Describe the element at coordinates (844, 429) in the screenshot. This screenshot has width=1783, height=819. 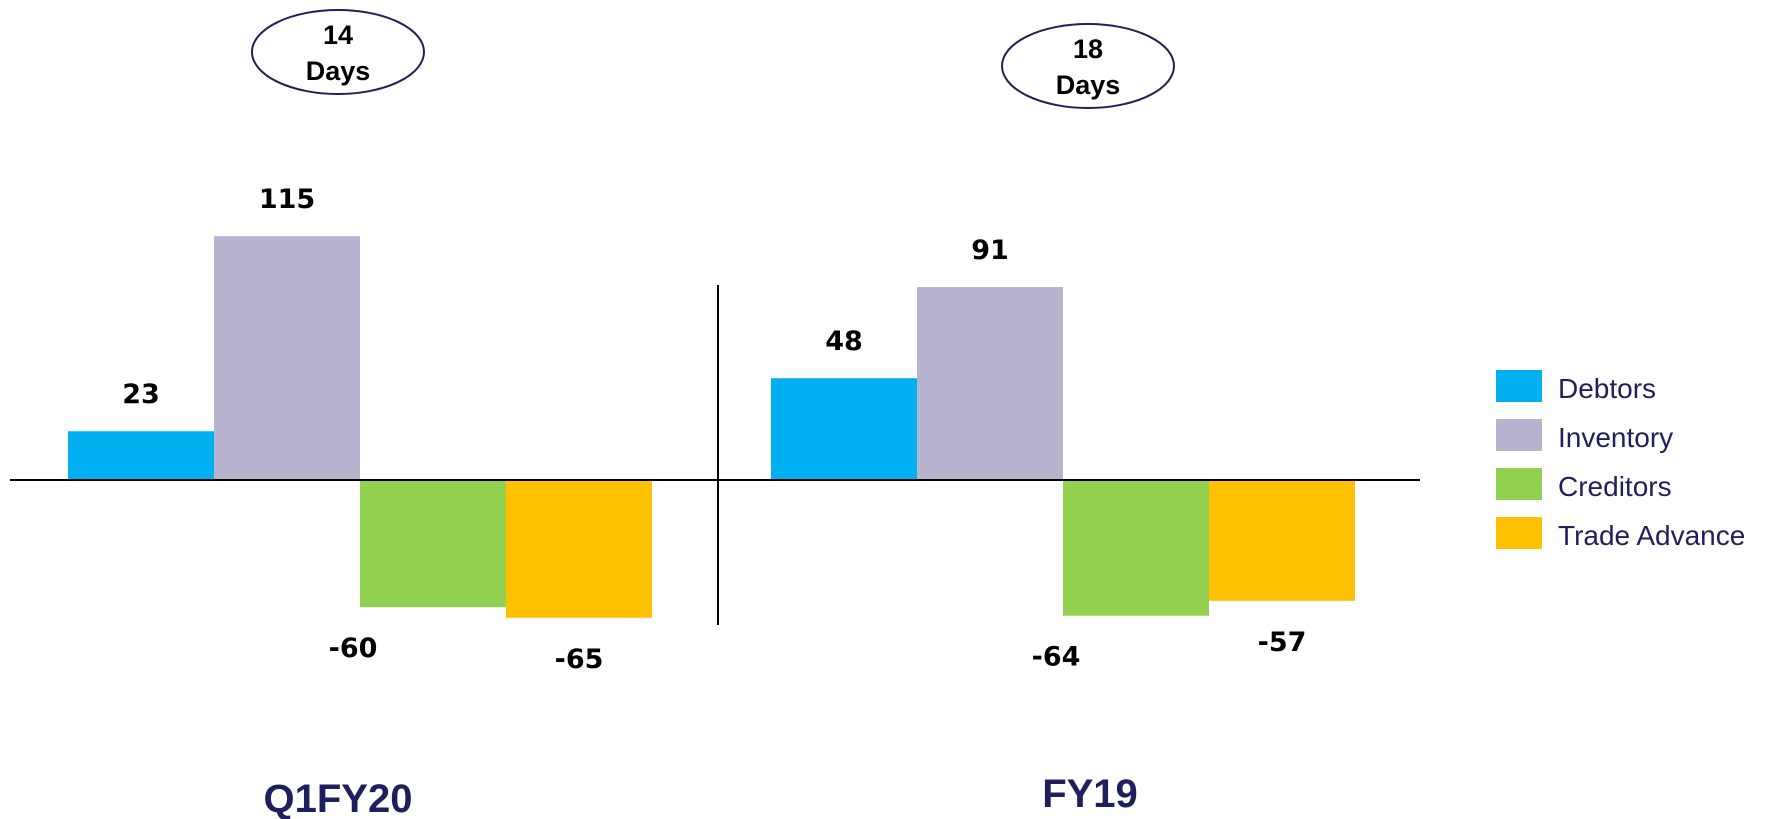
I see `bar-debtors-fy19` at that location.